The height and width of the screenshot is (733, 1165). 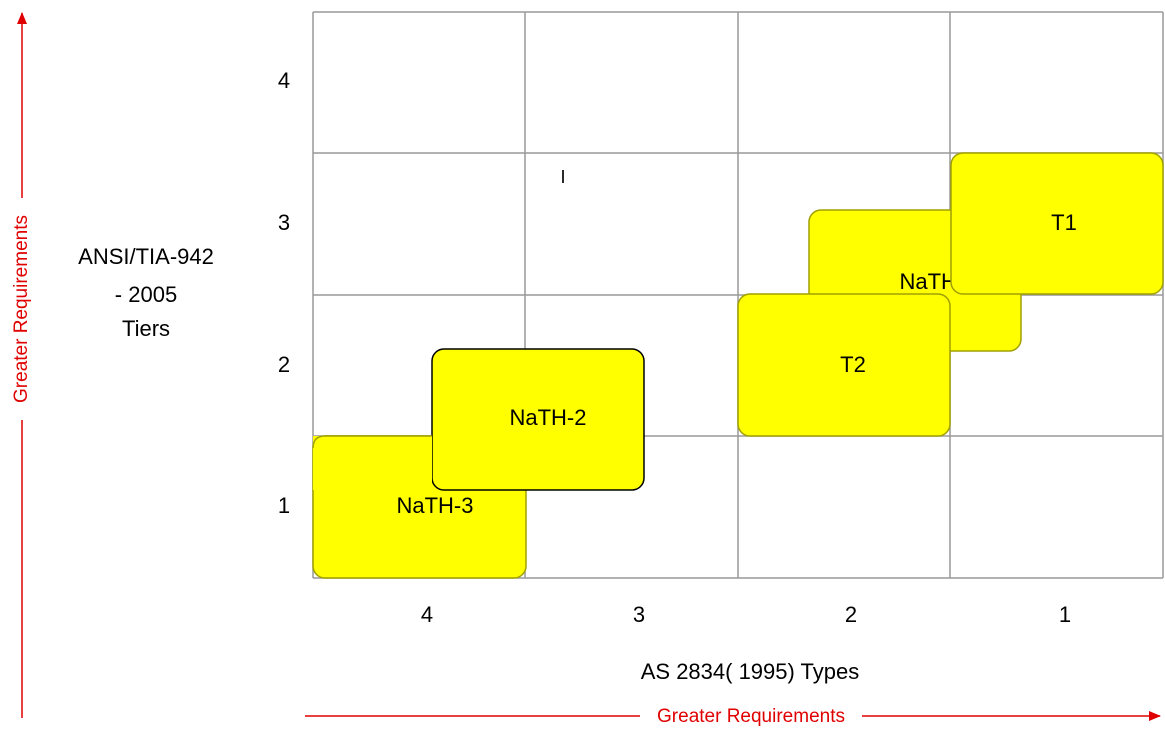 I want to click on y-title: ANSI/TIA-942, so click(x=146, y=256).